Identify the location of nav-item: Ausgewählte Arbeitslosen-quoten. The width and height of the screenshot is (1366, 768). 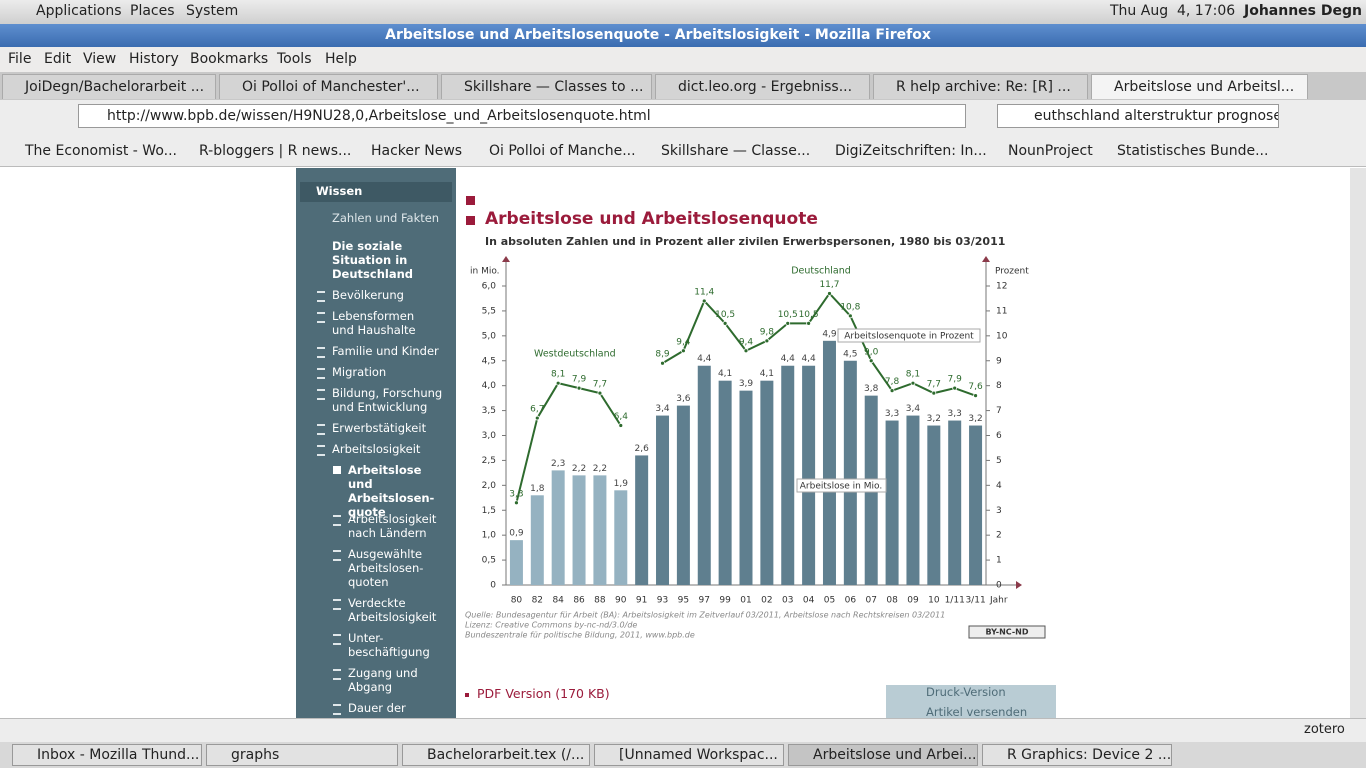
(386, 568).